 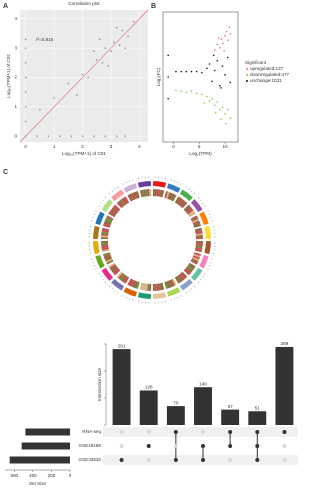 What do you see at coordinates (256, 62) in the screenshot?
I see `legend-title: Significant` at bounding box center [256, 62].